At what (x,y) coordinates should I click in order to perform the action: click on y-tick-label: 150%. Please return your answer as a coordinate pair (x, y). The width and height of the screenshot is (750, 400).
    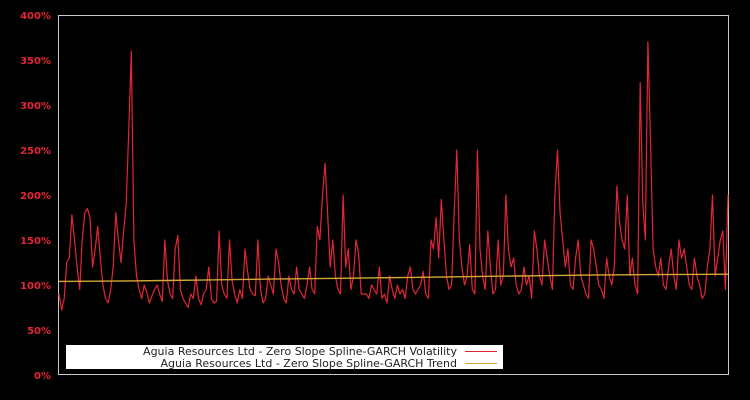
    Looking at the image, I should click on (35, 241).